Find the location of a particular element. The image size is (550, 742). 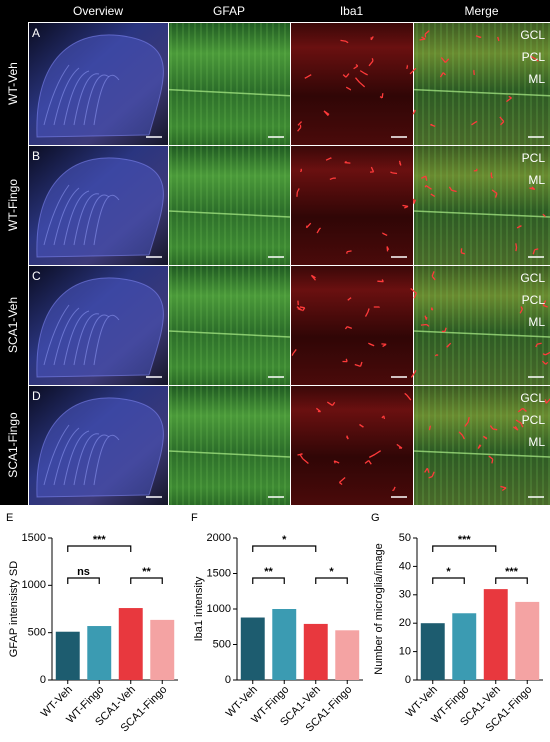

y-tick-label: 50 is located at coordinates (405, 538).